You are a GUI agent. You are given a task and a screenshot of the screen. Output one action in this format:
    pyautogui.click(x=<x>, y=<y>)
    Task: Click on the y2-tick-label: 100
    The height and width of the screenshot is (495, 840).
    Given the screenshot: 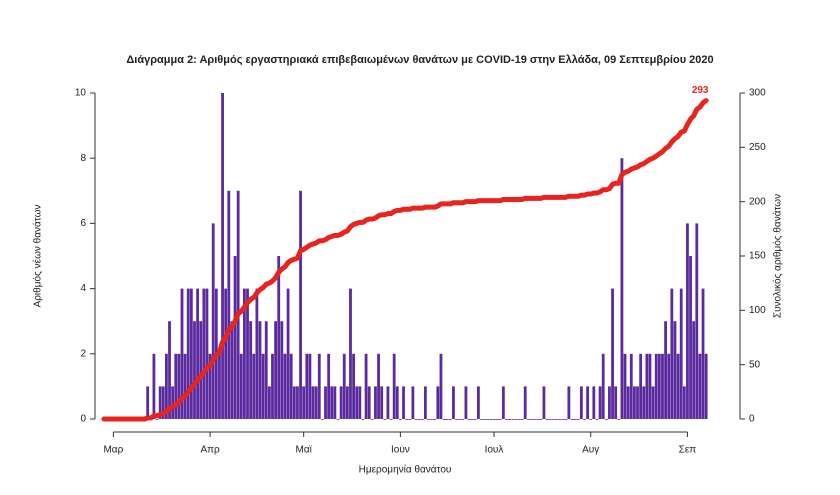 What is the action you would take?
    pyautogui.click(x=757, y=310)
    